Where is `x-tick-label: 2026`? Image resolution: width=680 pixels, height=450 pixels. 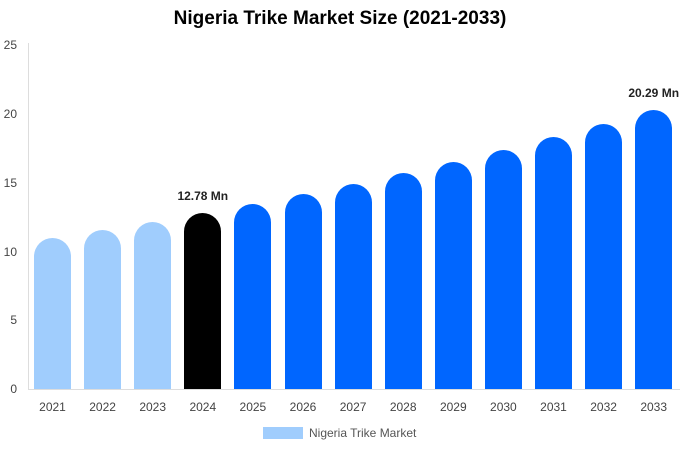 x-tick-label: 2026 is located at coordinates (303, 407).